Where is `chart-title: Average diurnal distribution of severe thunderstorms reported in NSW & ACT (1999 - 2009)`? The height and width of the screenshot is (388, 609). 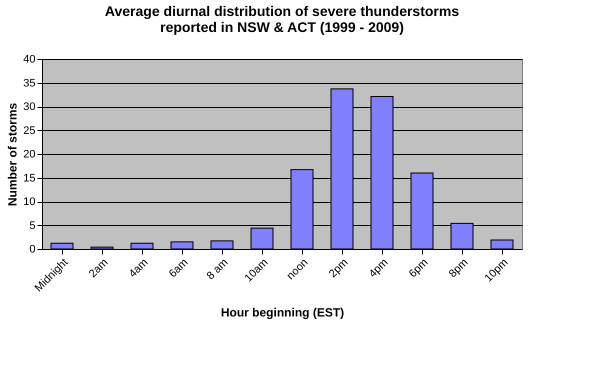
chart-title: Average diurnal distribution of severe thunderstorms reported in NSW & ACT (1999 - 2009) is located at coordinates (282, 19).